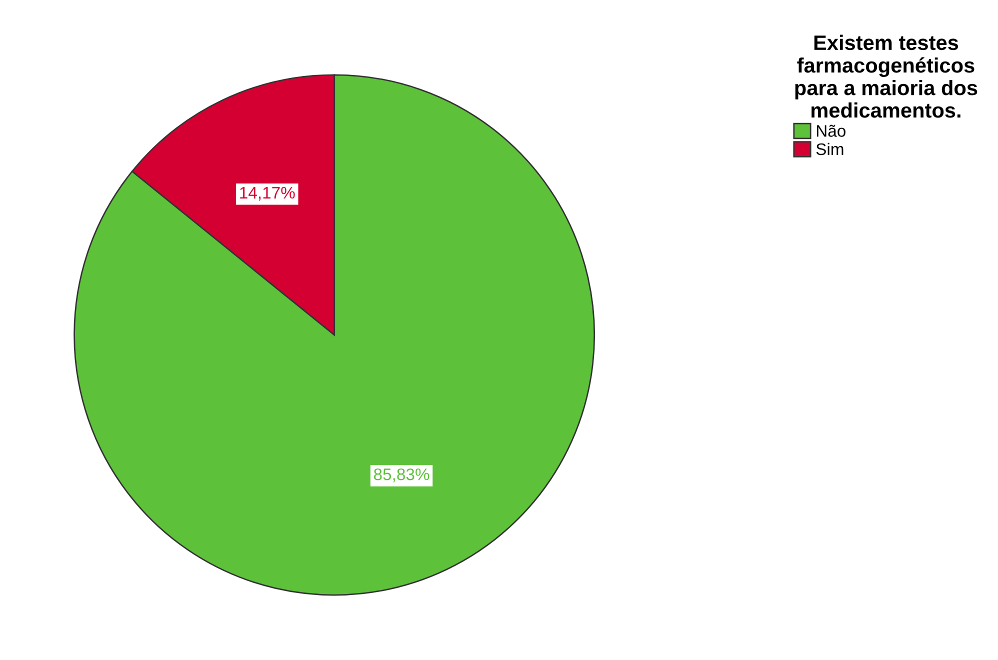 The width and height of the screenshot is (998, 660). I want to click on data-label: 14,17%, so click(267, 193).